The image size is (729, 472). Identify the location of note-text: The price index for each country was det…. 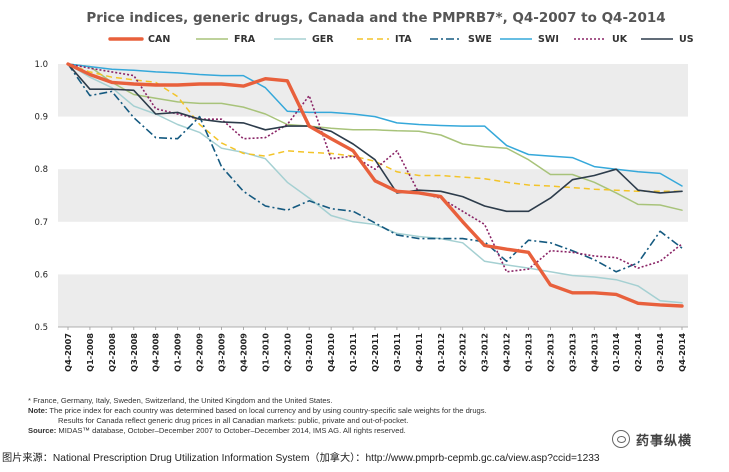
(268, 410).